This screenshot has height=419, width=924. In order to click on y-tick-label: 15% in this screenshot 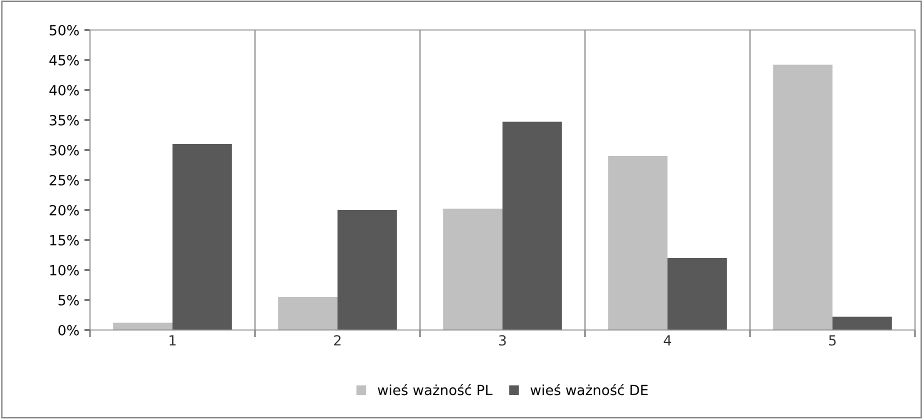, I will do `click(64, 240)`.